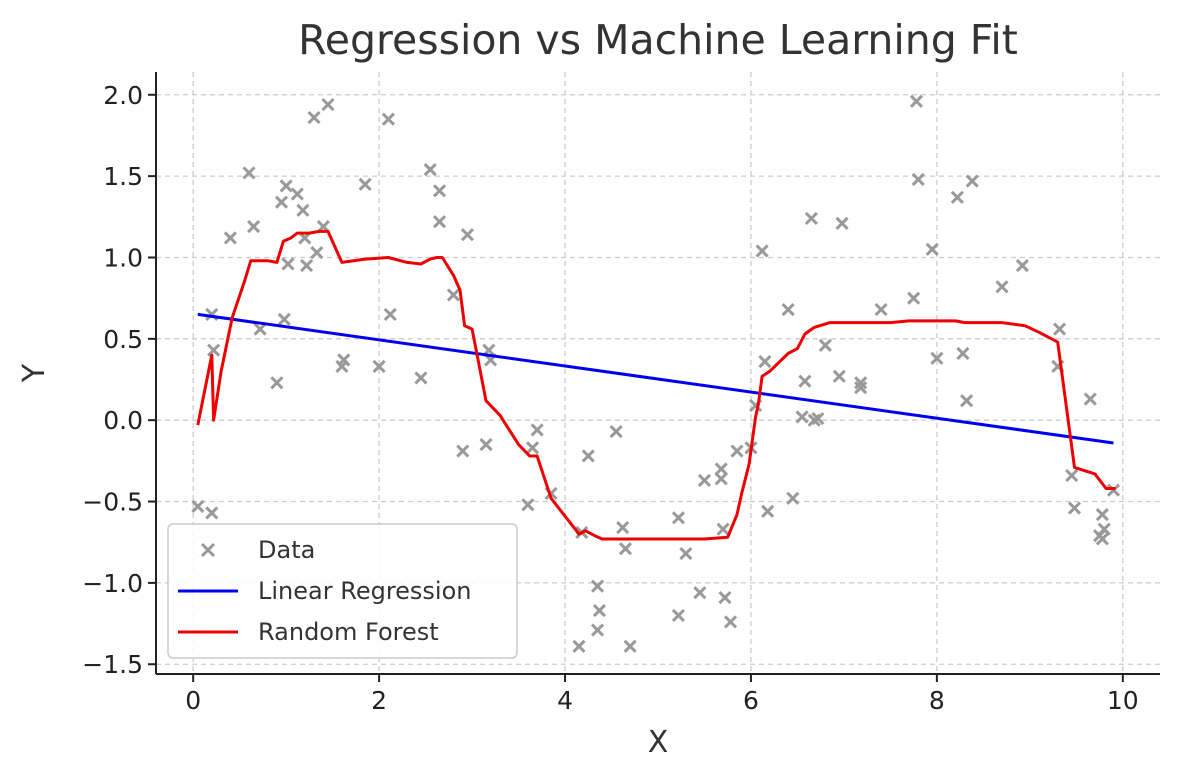 This screenshot has height=780, width=1180. What do you see at coordinates (937, 700) in the screenshot?
I see `x-tick-label: 8` at bounding box center [937, 700].